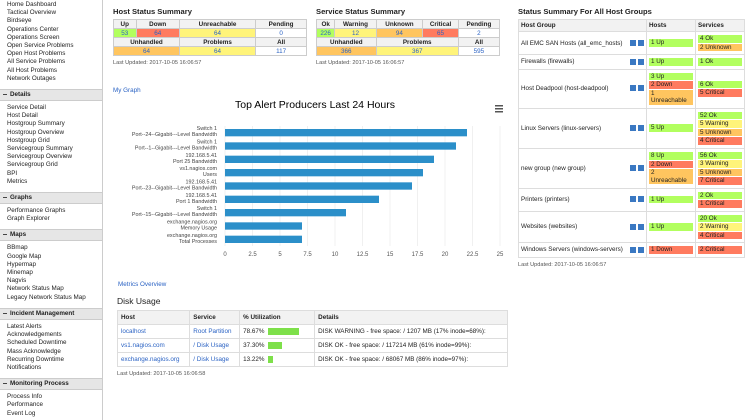 This screenshot has width=750, height=420. What do you see at coordinates (26, 108) in the screenshot?
I see `nav-link: Service Detail` at bounding box center [26, 108].